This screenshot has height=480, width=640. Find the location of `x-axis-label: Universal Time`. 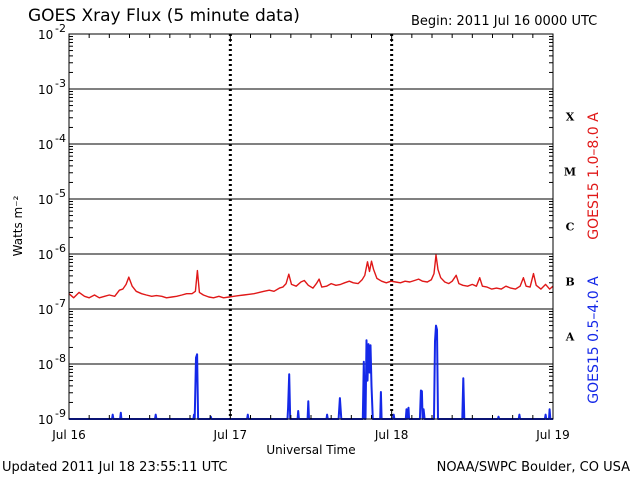

x-axis-label: Universal Time is located at coordinates (310, 450).